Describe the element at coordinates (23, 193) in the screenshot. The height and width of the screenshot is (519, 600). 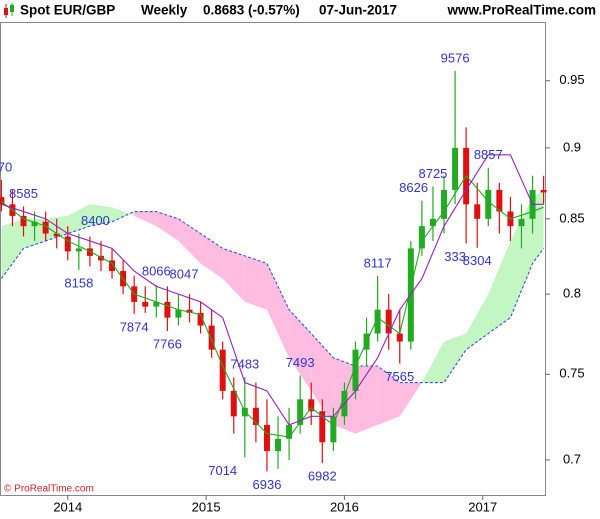
I see `price-annotation: 8585` at that location.